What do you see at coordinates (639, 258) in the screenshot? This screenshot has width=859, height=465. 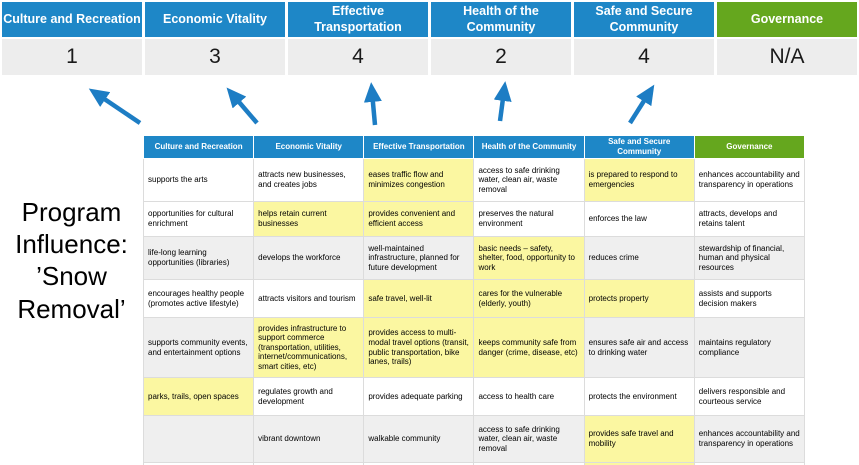 I see `matrix-cell: reduces crime` at bounding box center [639, 258].